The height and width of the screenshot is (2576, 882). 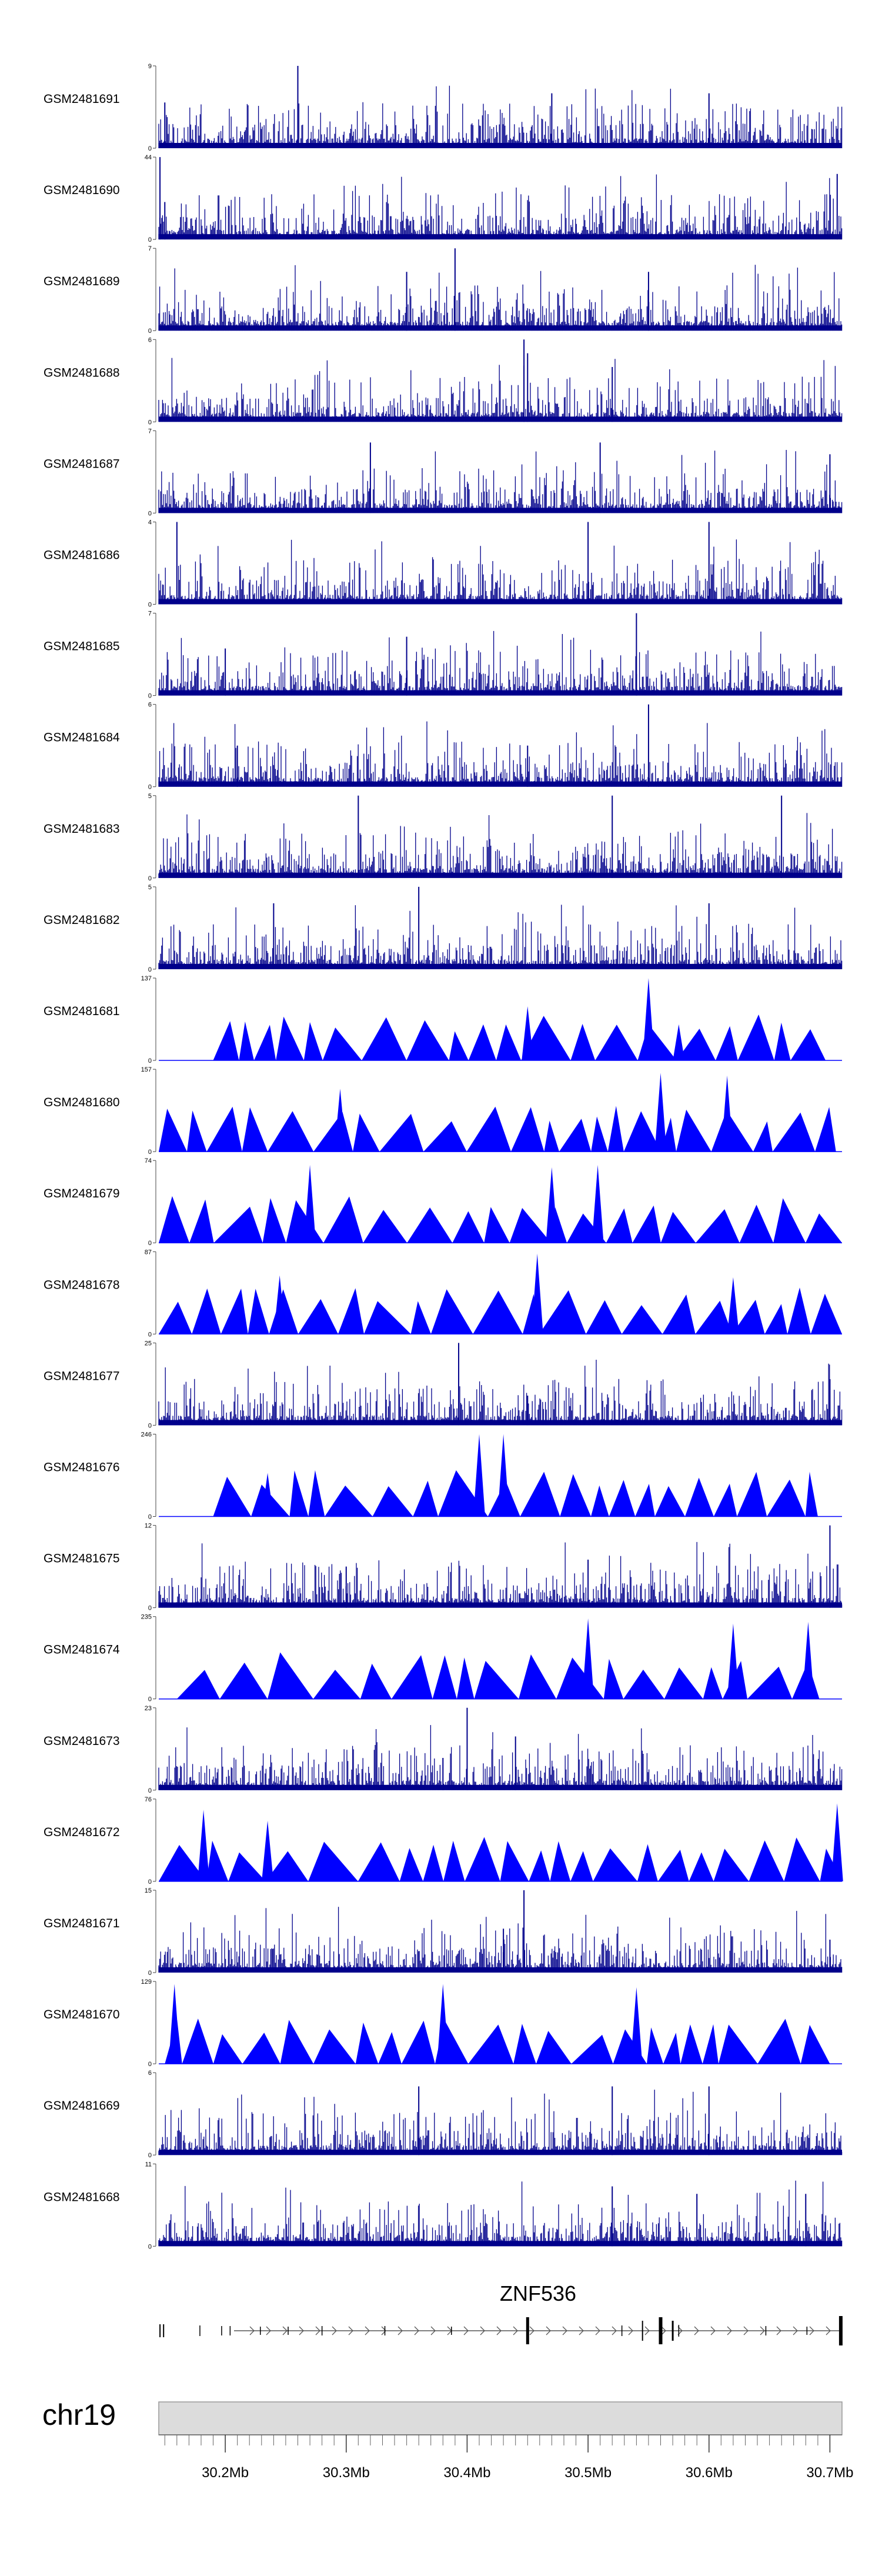 What do you see at coordinates (150, 248) in the screenshot?
I see `y-max-label: 7` at bounding box center [150, 248].